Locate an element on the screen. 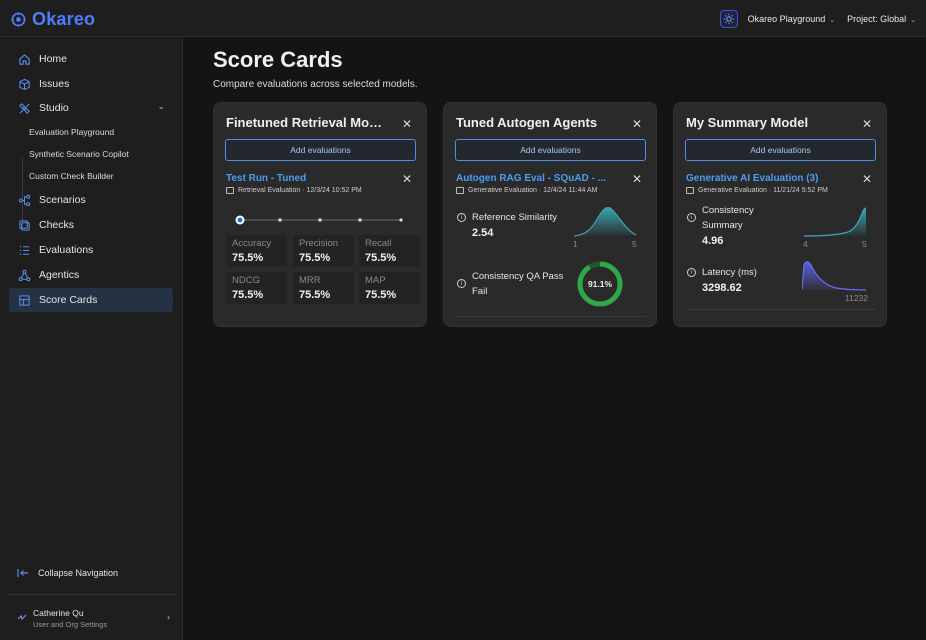  metric-label: Consistency QA Pass Fail is located at coordinates (518, 284).